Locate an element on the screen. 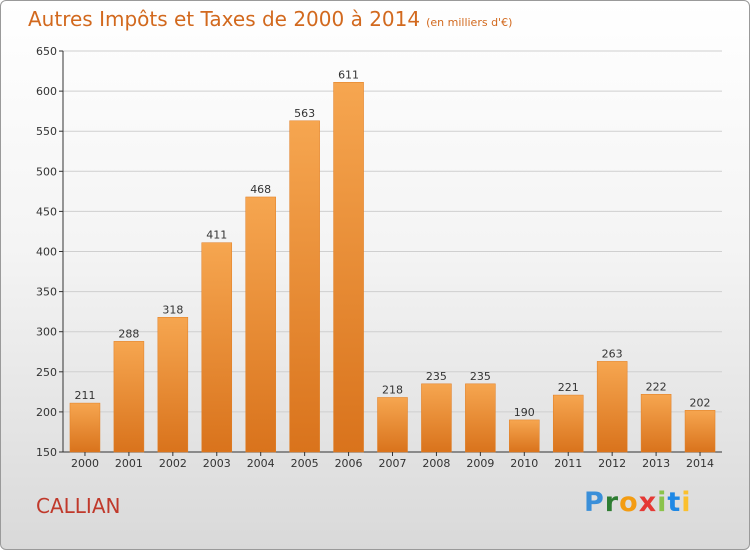 The height and width of the screenshot is (550, 750). logo-letter: t is located at coordinates (674, 502).